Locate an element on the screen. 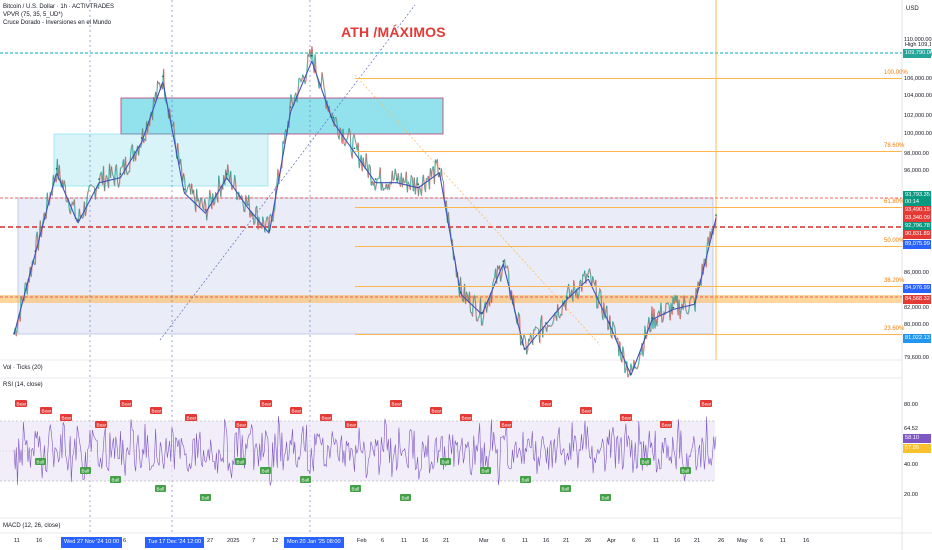 This screenshot has width=932, height=550. price-axis-label: 100,000.00 is located at coordinates (918, 134).